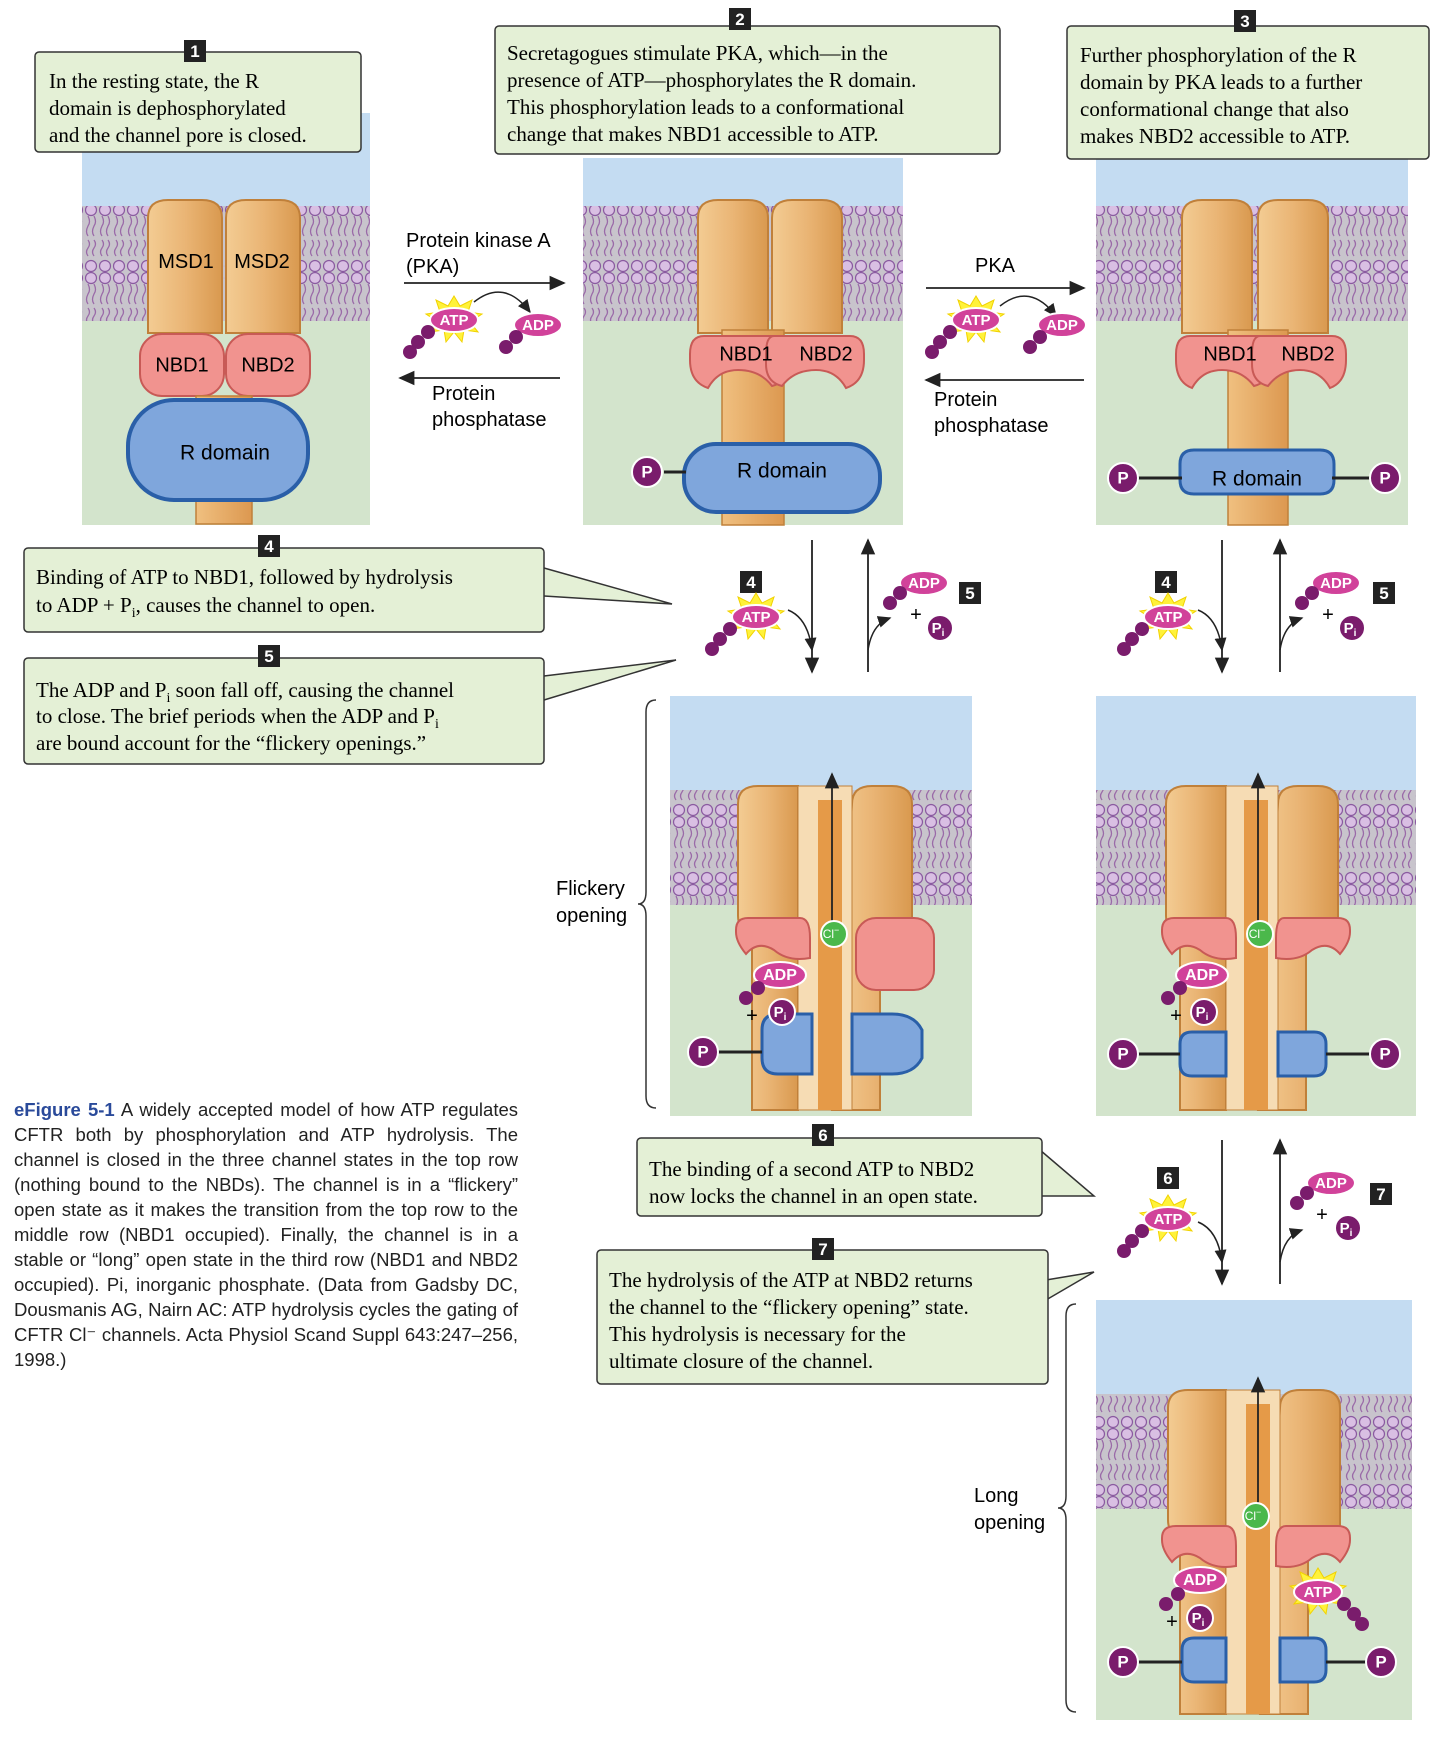  What do you see at coordinates (463, 394) in the screenshot?
I see `phosphatase-label-line1: Protein` at bounding box center [463, 394].